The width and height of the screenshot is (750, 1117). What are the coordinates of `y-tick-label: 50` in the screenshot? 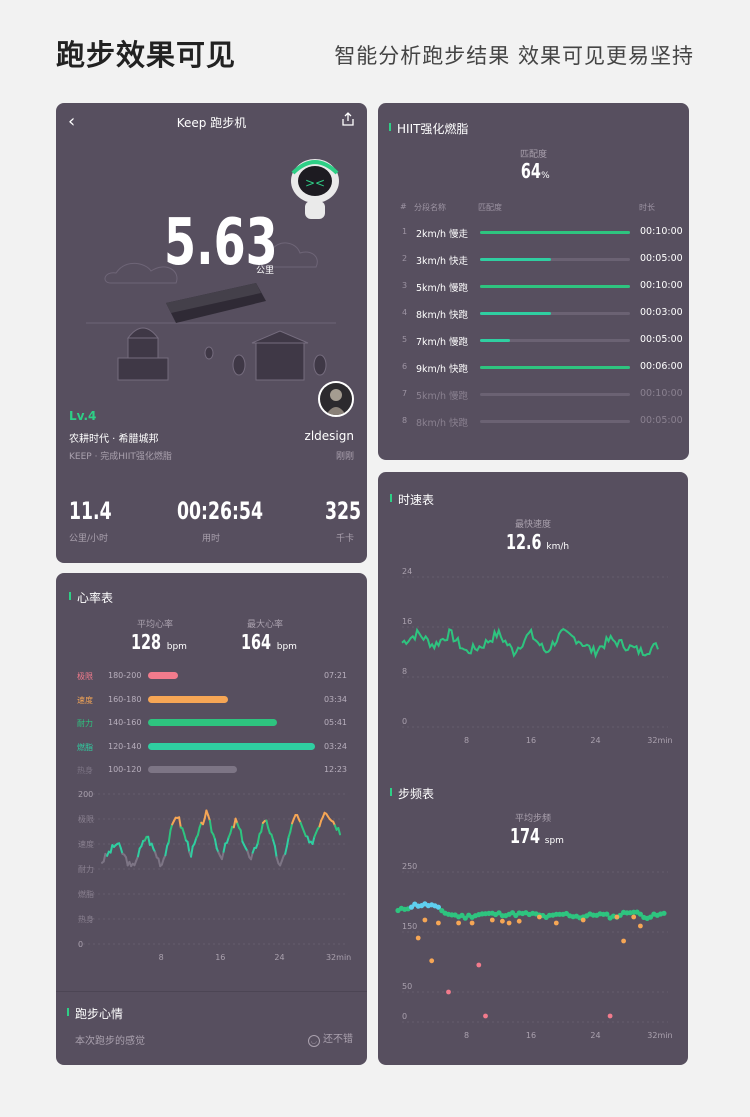 It's located at (407, 986).